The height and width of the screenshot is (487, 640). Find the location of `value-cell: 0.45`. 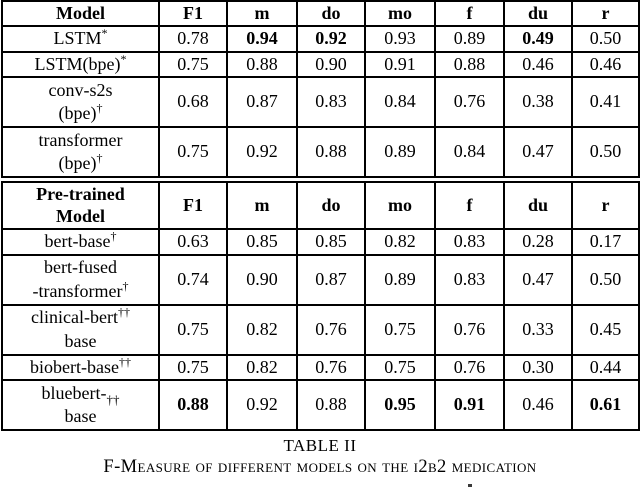

value-cell: 0.45 is located at coordinates (605, 329).